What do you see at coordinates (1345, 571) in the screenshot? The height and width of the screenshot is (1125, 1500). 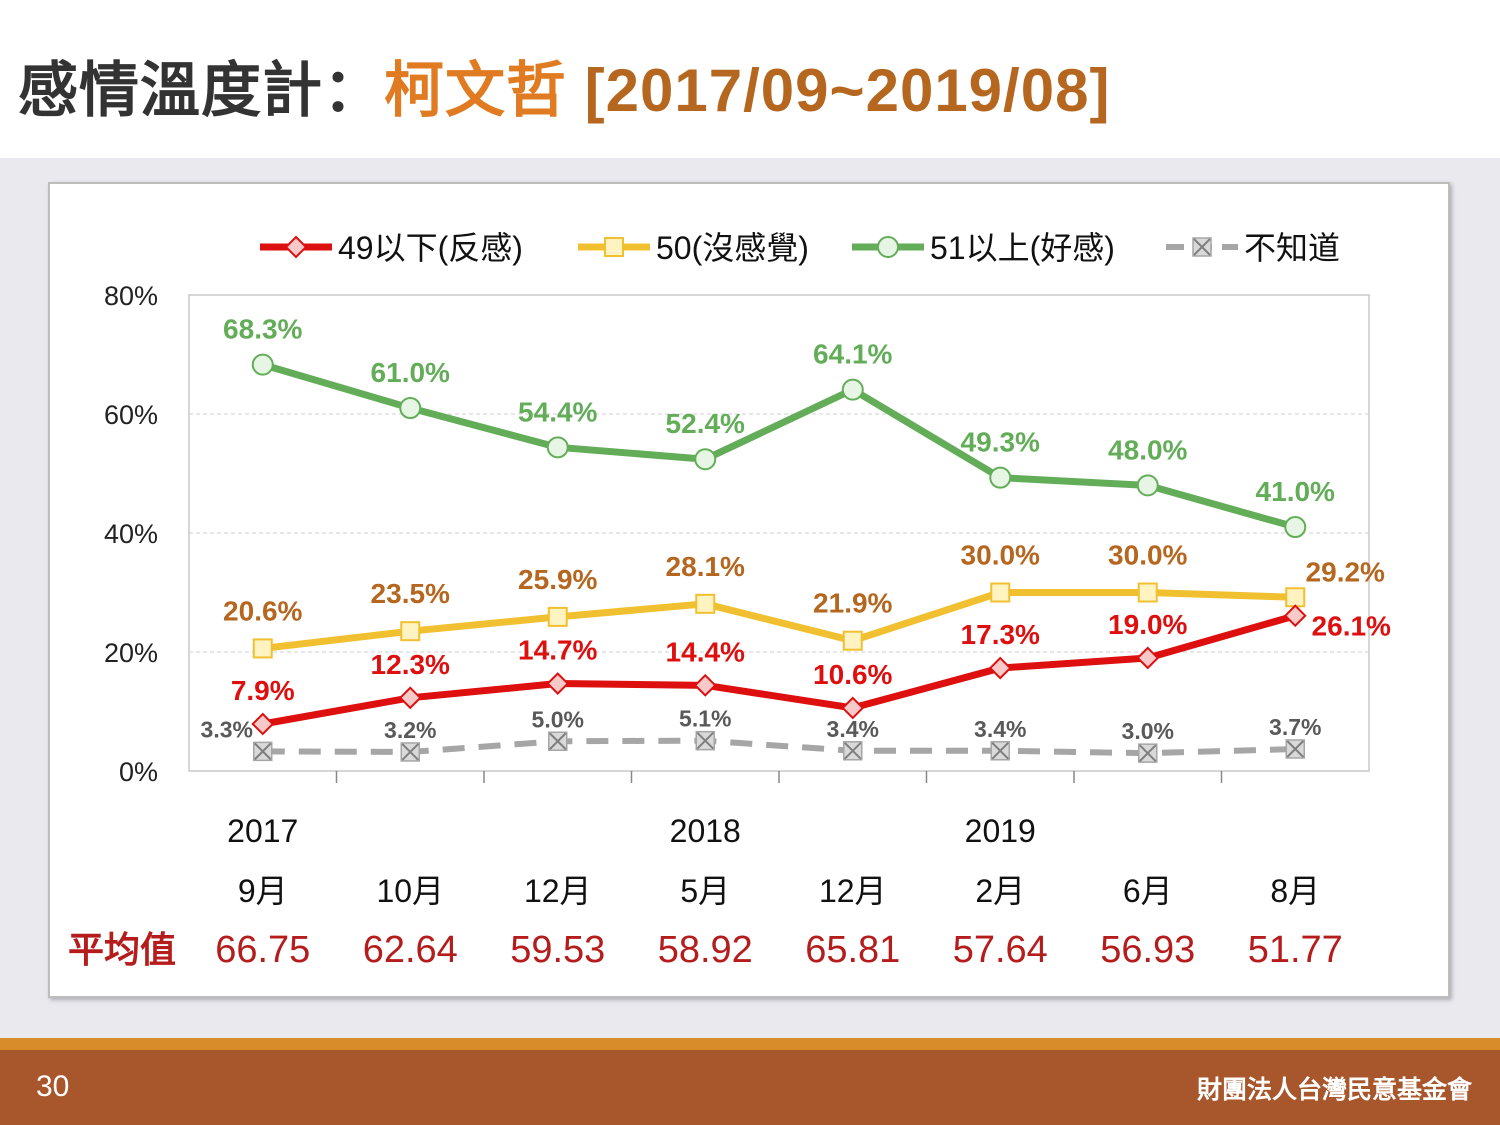 I see `data-label: 29.2%` at bounding box center [1345, 571].